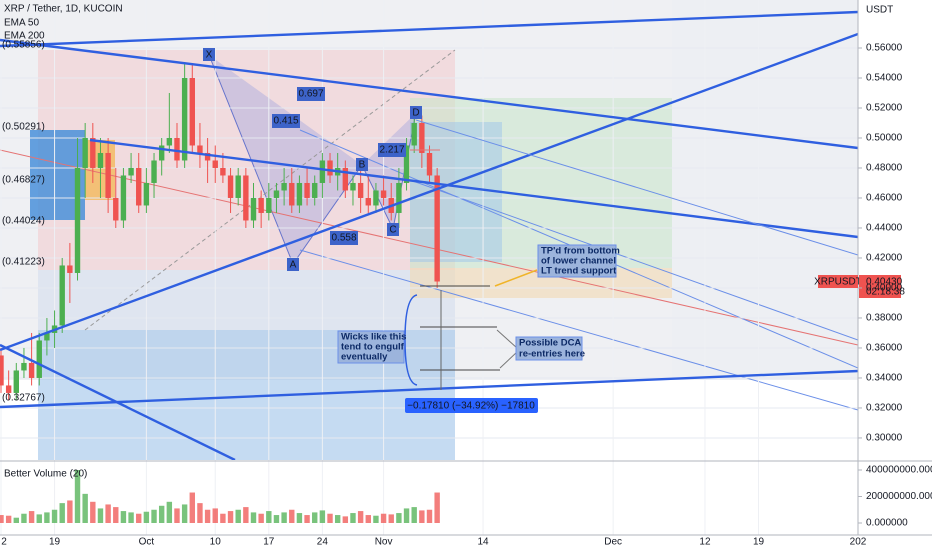 Image resolution: width=932 pixels, height=550 pixels. I want to click on y-tick-label: 0.52000, so click(884, 108).